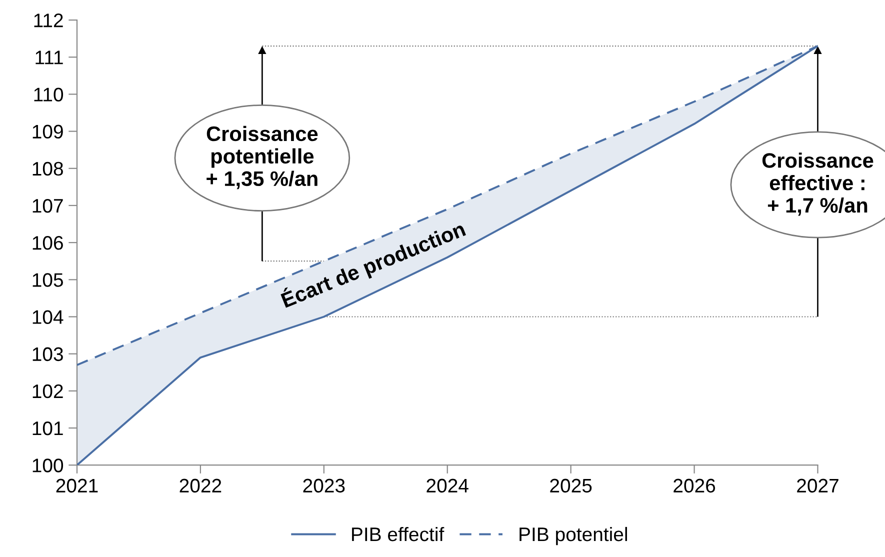 This screenshot has width=885, height=557. I want to click on annotation: Croissance potentielle + 1,35 %/an, so click(262, 158).